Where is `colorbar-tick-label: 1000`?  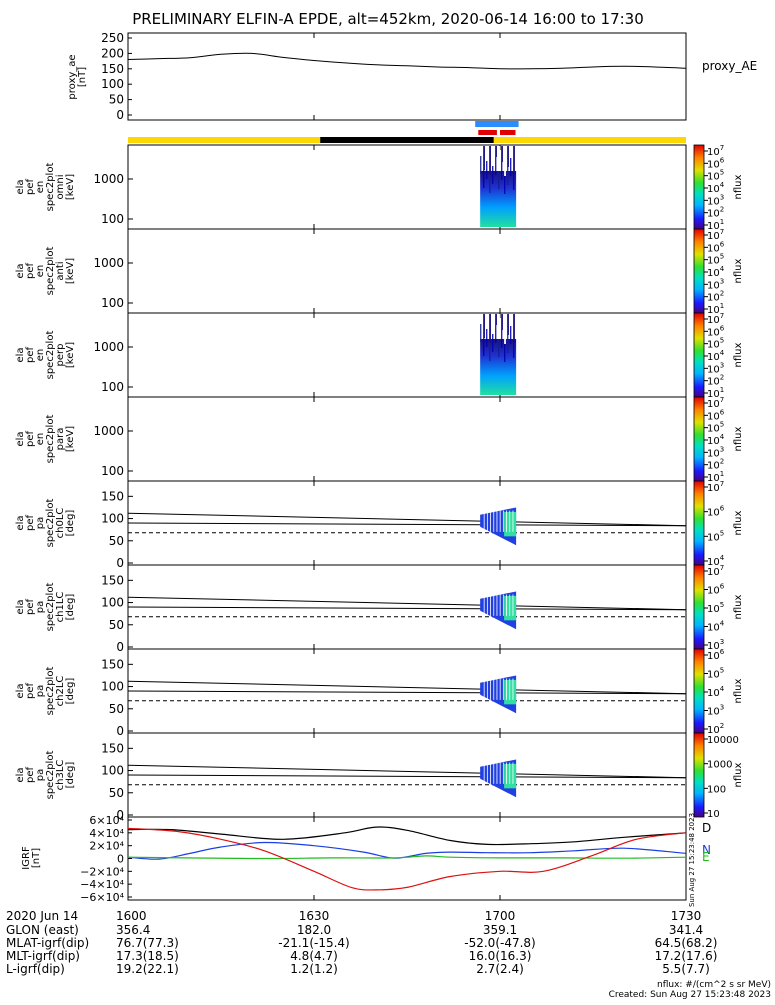 colorbar-tick-label: 1000 is located at coordinates (719, 765).